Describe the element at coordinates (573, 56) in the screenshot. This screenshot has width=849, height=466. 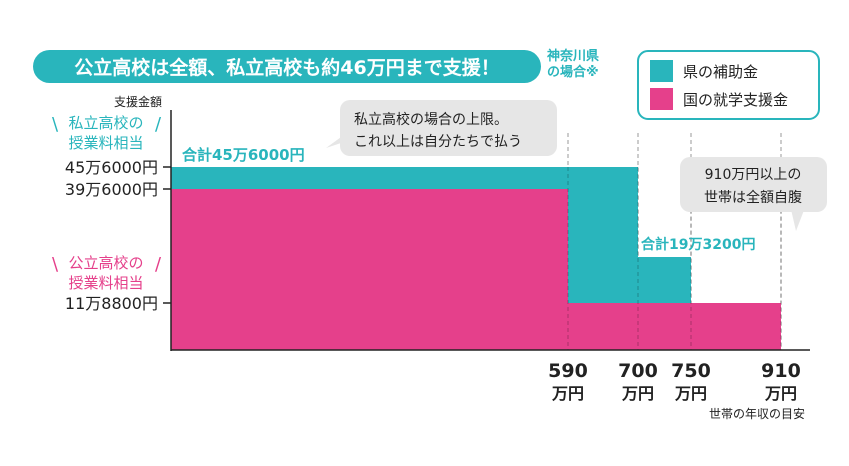
I see `region-note-line1: 神奈川県` at that location.